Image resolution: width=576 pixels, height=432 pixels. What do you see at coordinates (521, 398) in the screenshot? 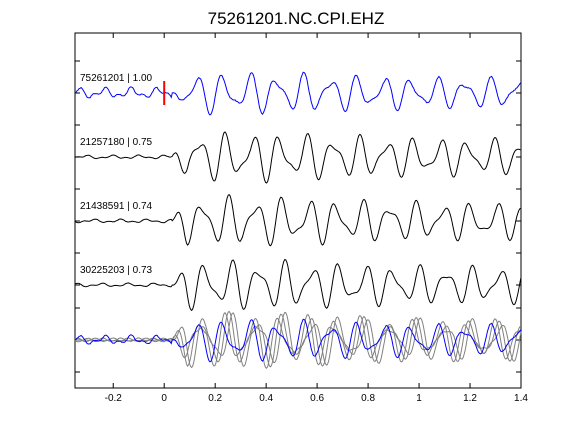
I see `x-tick-label: 1.4` at bounding box center [521, 398].